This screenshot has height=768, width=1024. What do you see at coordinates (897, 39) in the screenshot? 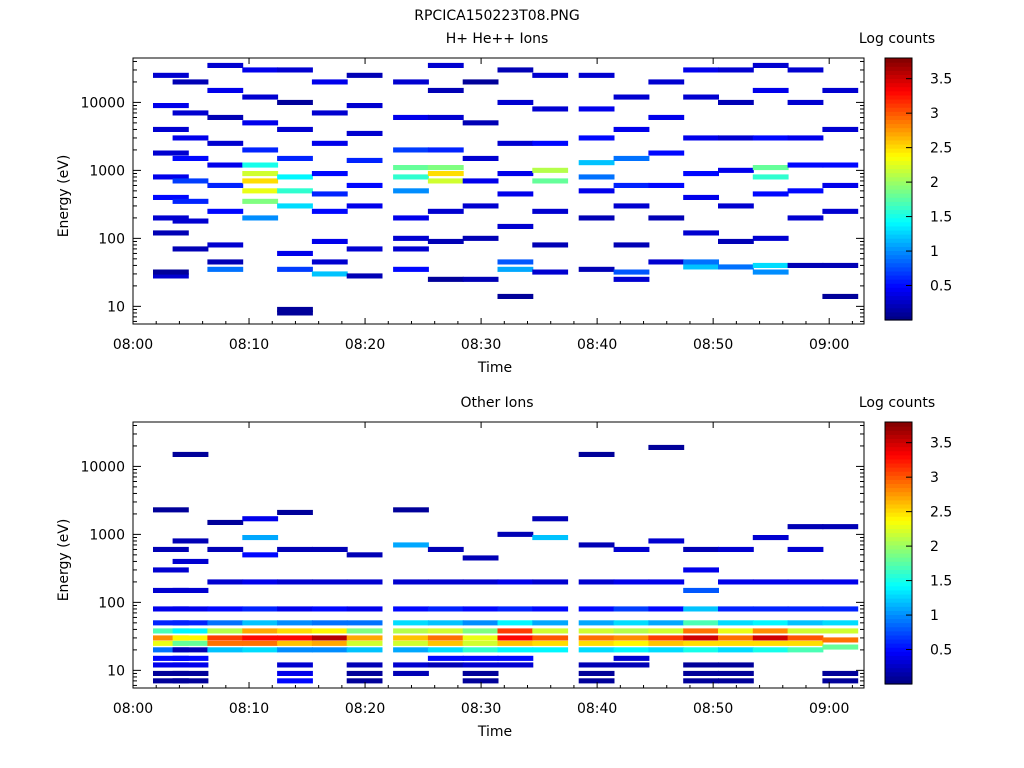
I see `colorbar-label: Log counts` at bounding box center [897, 39].